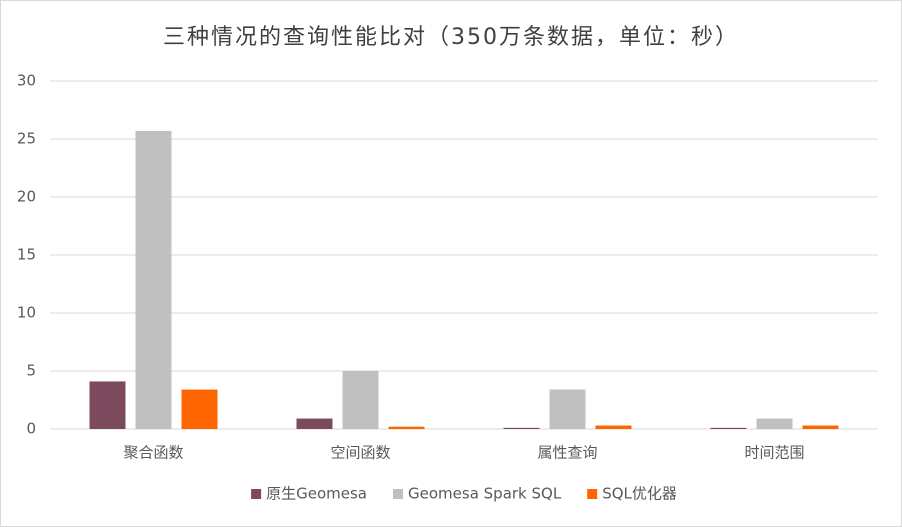 This screenshot has width=902, height=527. What do you see at coordinates (360, 453) in the screenshot?
I see `x-tick-label: 空间函数` at bounding box center [360, 453].